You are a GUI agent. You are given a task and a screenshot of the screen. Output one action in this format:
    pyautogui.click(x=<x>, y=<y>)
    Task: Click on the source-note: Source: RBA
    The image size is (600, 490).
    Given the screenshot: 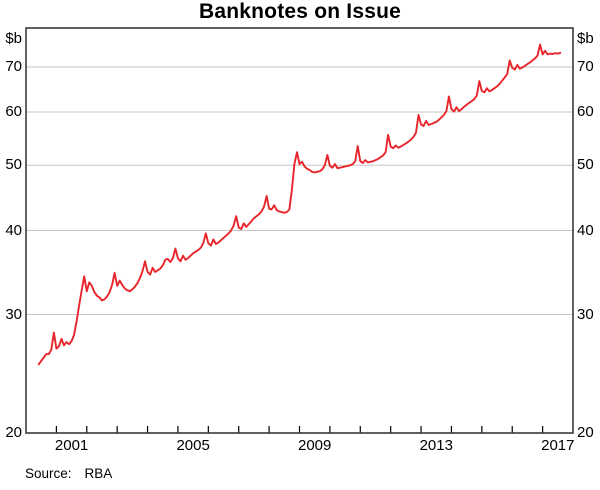 What is the action you would take?
    pyautogui.click(x=68, y=473)
    